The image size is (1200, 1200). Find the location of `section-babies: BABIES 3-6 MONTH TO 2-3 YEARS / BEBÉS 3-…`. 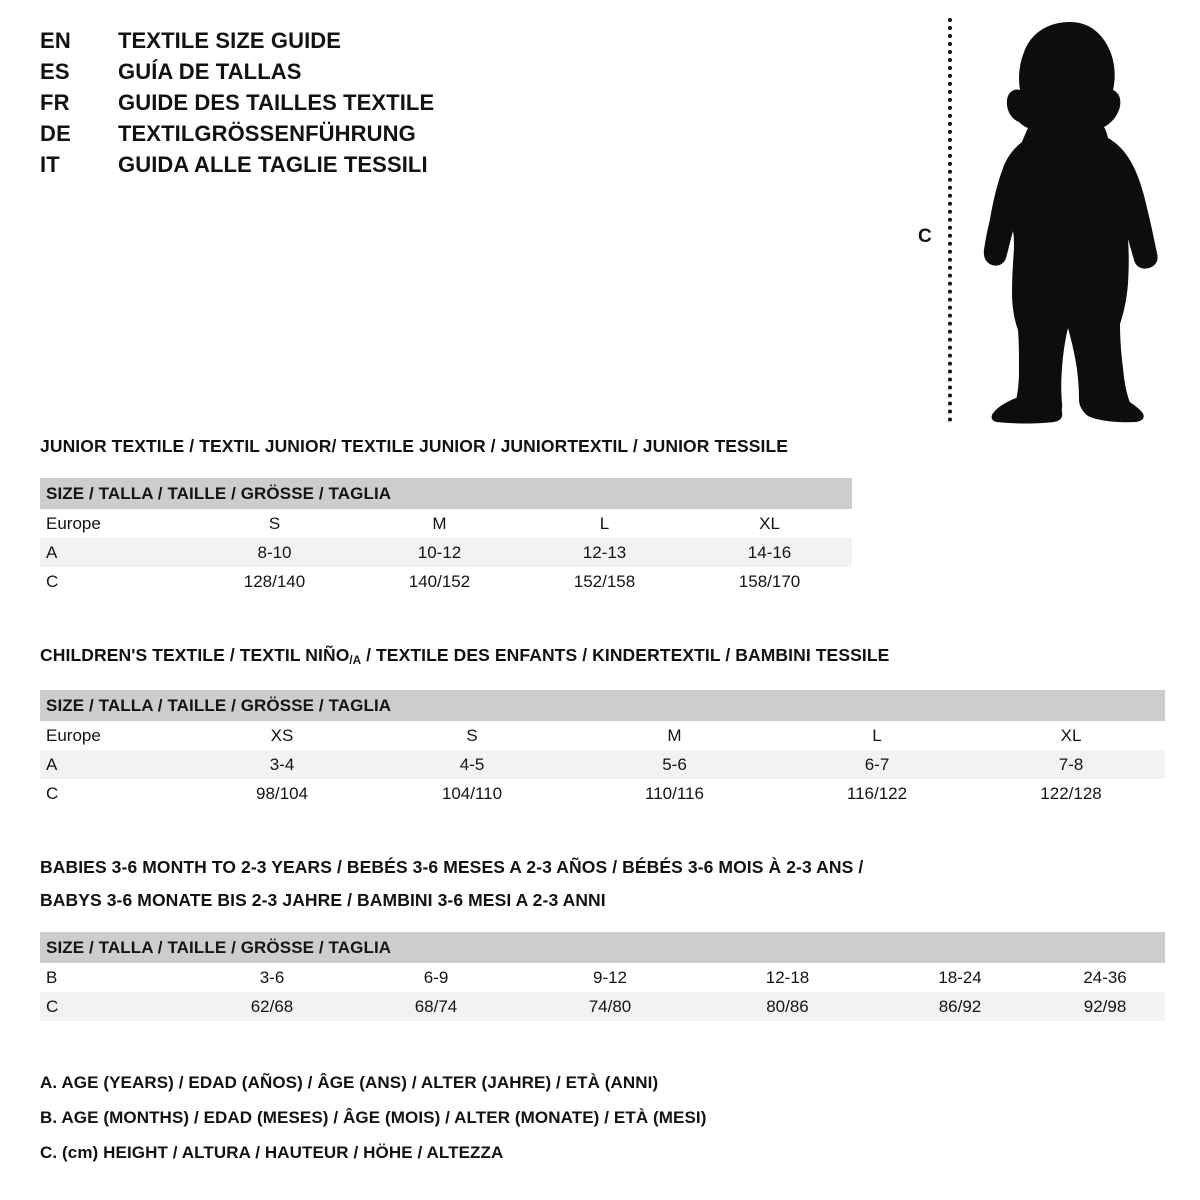

section-babies: BABIES 3-6 MONTH TO 2-3 YEARS / BEBÉS 3-… is located at coordinates (603, 937).